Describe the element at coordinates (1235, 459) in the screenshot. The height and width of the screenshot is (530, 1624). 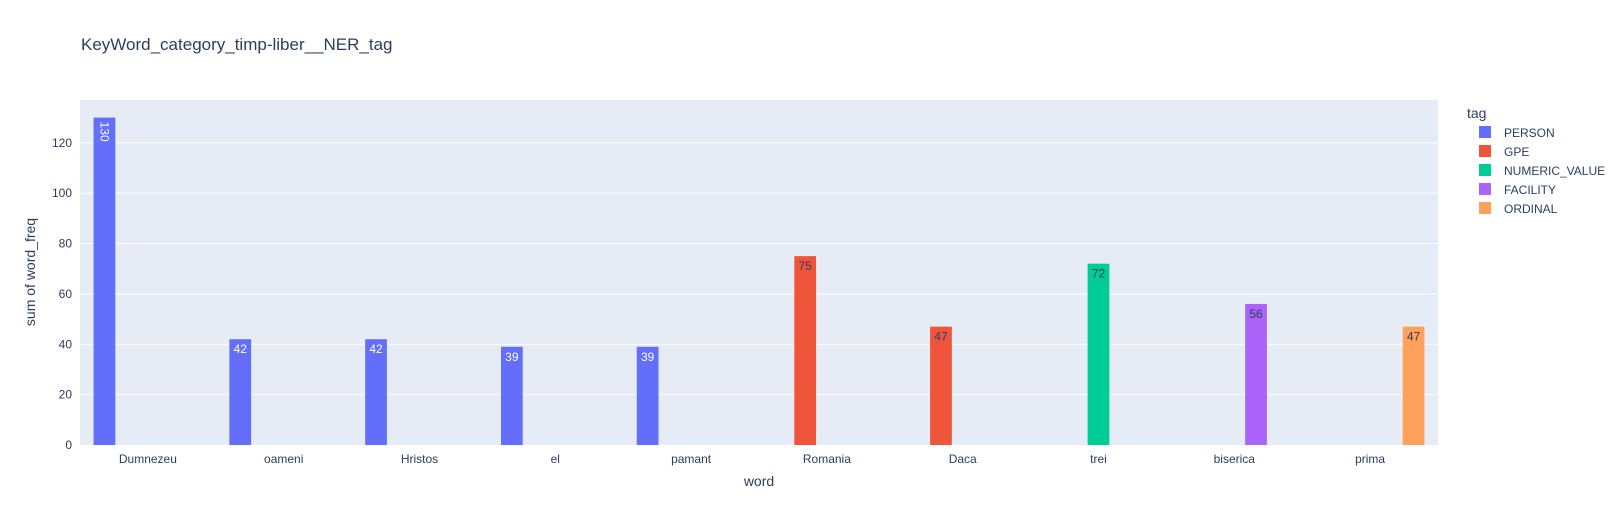
I see `x-tick-label: biserica` at that location.